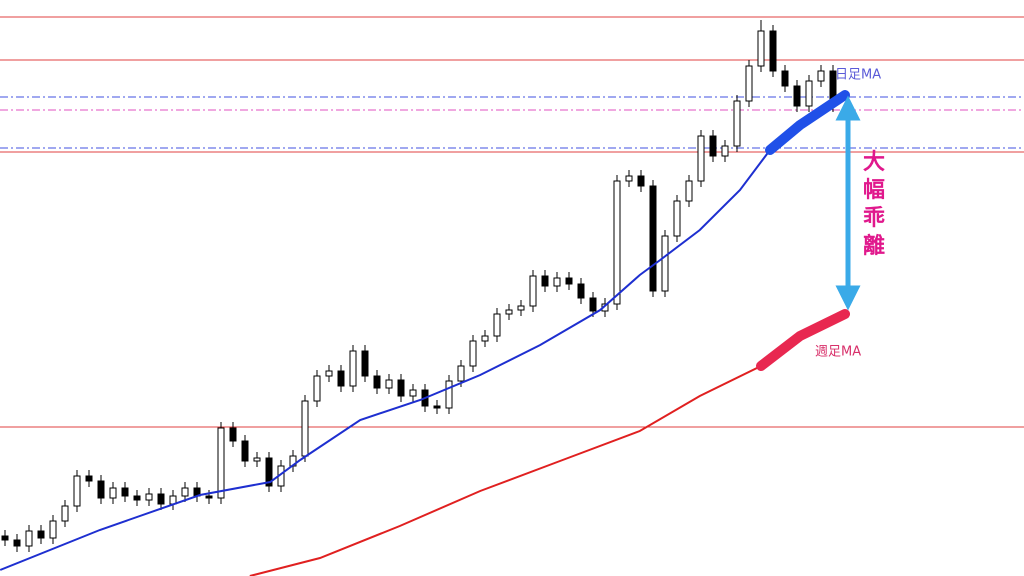  What do you see at coordinates (838, 352) in the screenshot?
I see `series-label: 週足MA` at bounding box center [838, 352].